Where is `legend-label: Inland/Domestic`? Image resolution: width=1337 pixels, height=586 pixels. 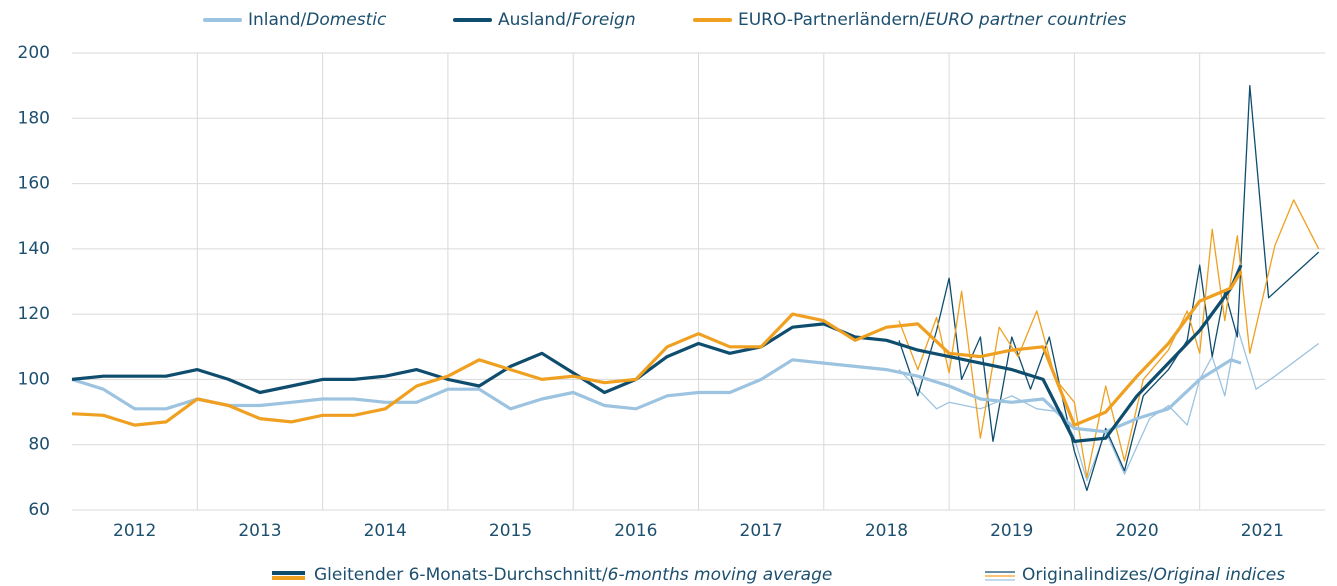 legend-label: Inland/Domestic is located at coordinates (317, 20).